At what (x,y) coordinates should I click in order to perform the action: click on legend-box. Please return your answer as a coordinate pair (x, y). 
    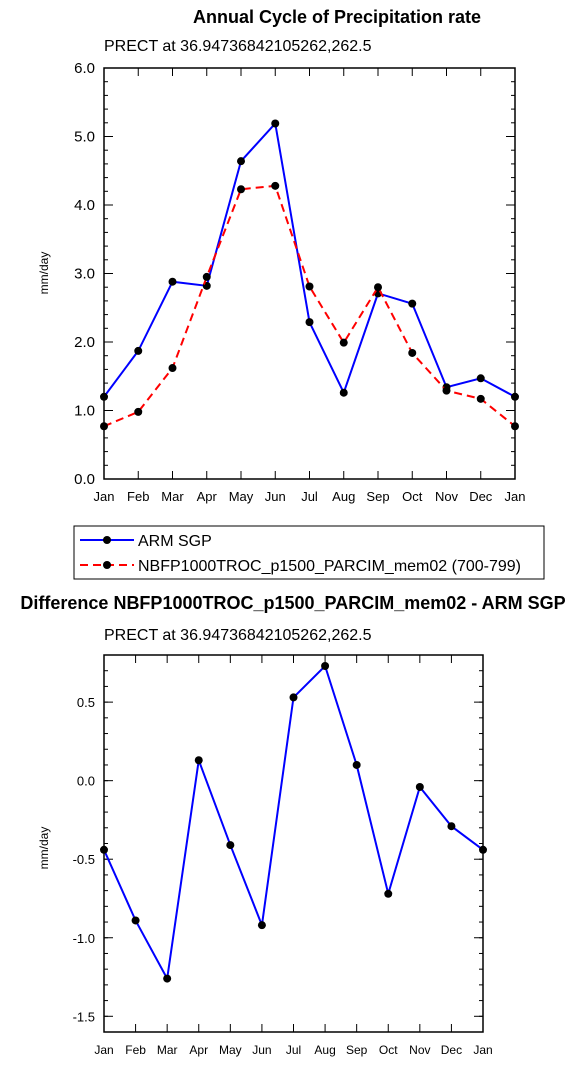
    Looking at the image, I should click on (309, 552).